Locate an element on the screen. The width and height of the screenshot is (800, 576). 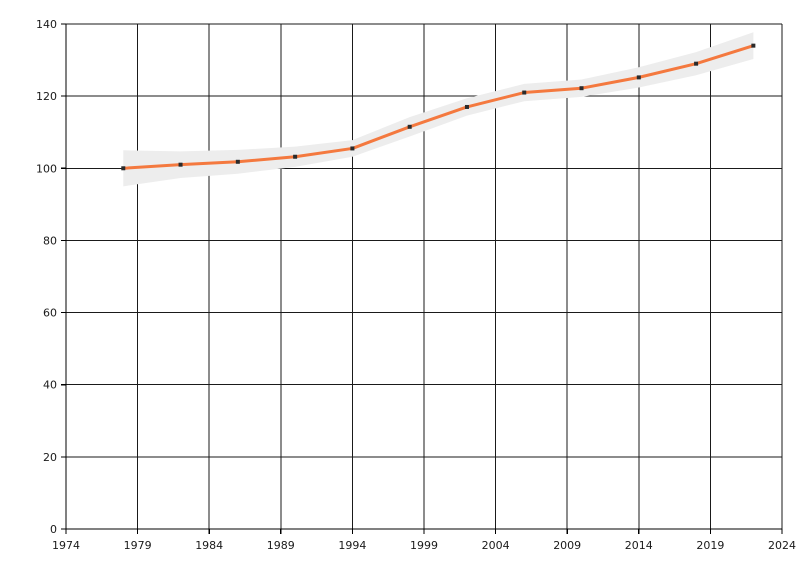
x-axis-tick-label: 1989 is located at coordinates (281, 545).